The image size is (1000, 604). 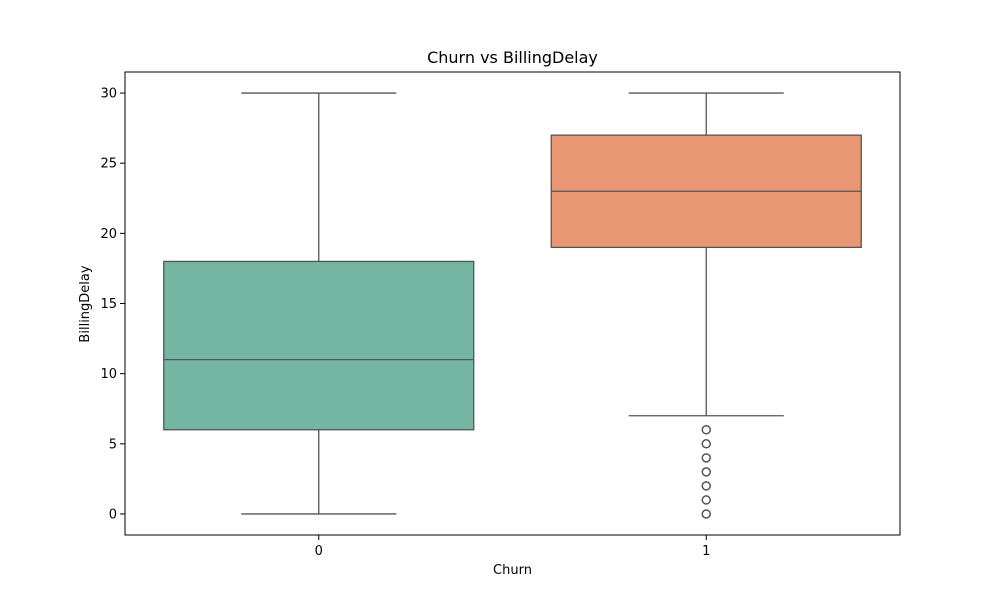 What do you see at coordinates (512, 570) in the screenshot?
I see `x-axis-label: Churn` at bounding box center [512, 570].